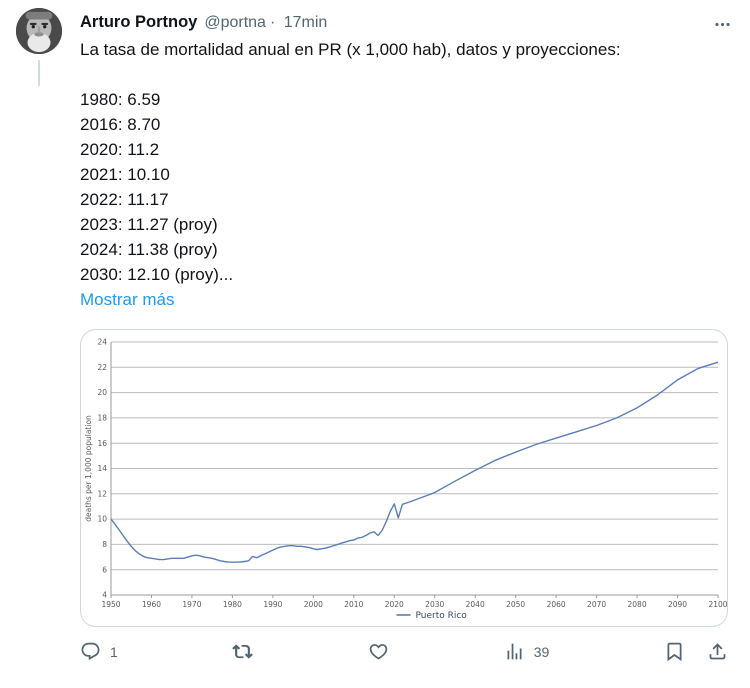 The width and height of the screenshot is (750, 688). What do you see at coordinates (102, 392) in the screenshot?
I see `svg-text: 20` at bounding box center [102, 392].